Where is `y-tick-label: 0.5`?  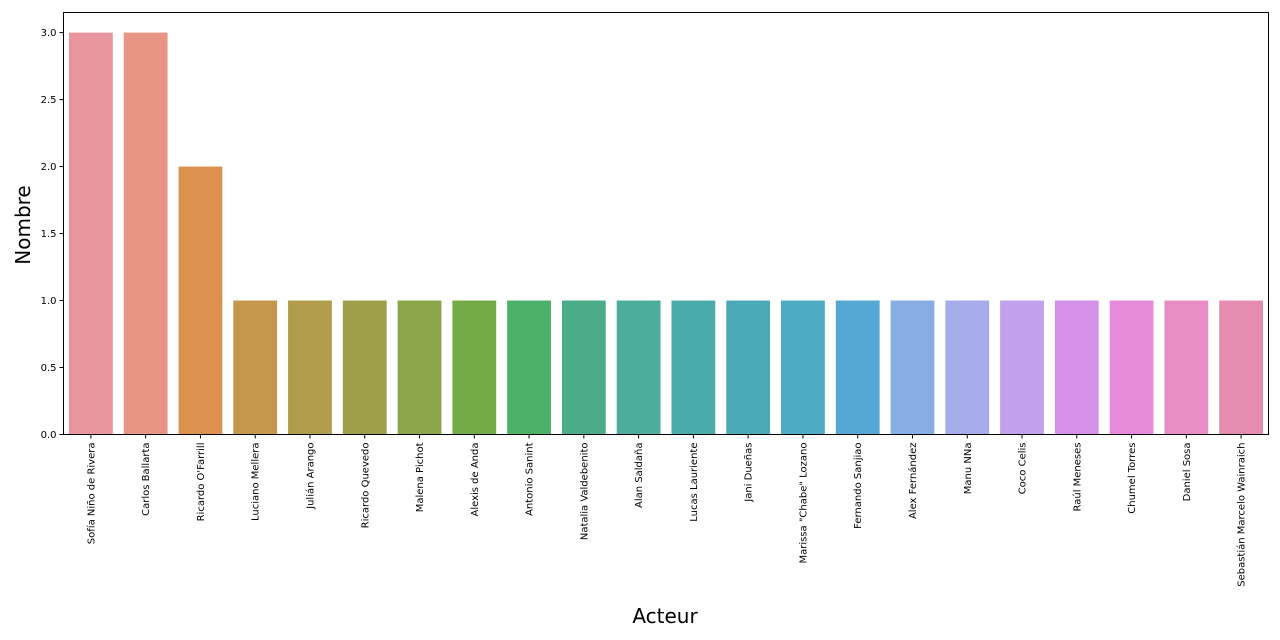
y-tick-label: 0.5 is located at coordinates (49, 368).